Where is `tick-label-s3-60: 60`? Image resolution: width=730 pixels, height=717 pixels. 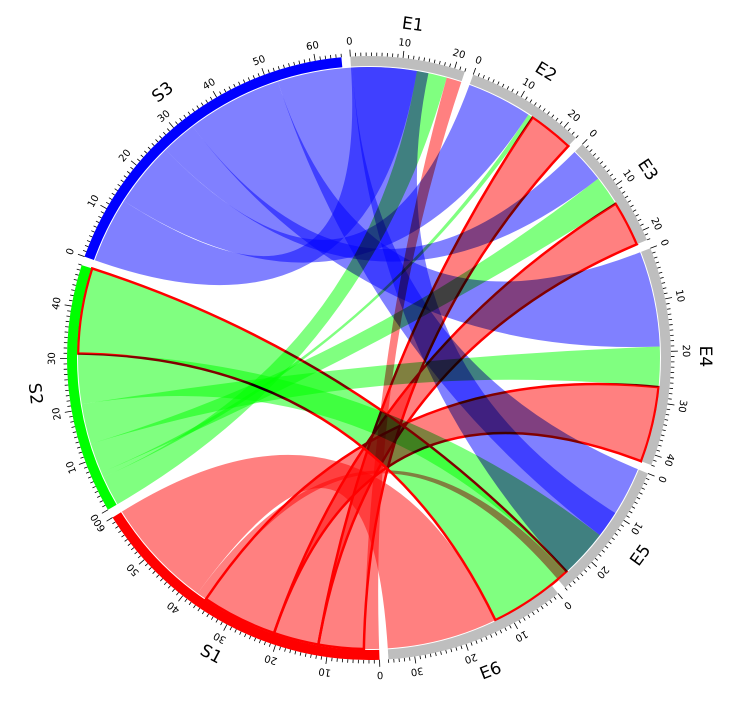
tick-label-s3-60: 60 is located at coordinates (312, 46).